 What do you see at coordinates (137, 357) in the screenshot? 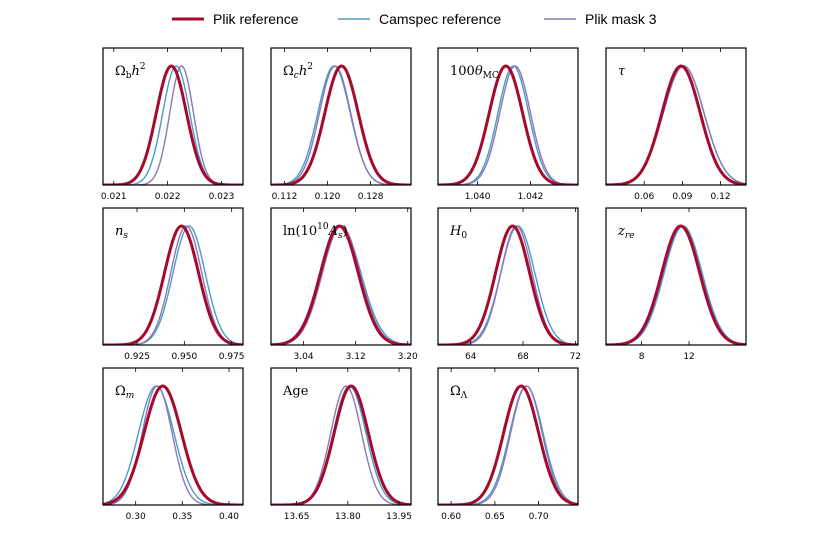
I see `x-tick-label: 0.925` at bounding box center [137, 357].